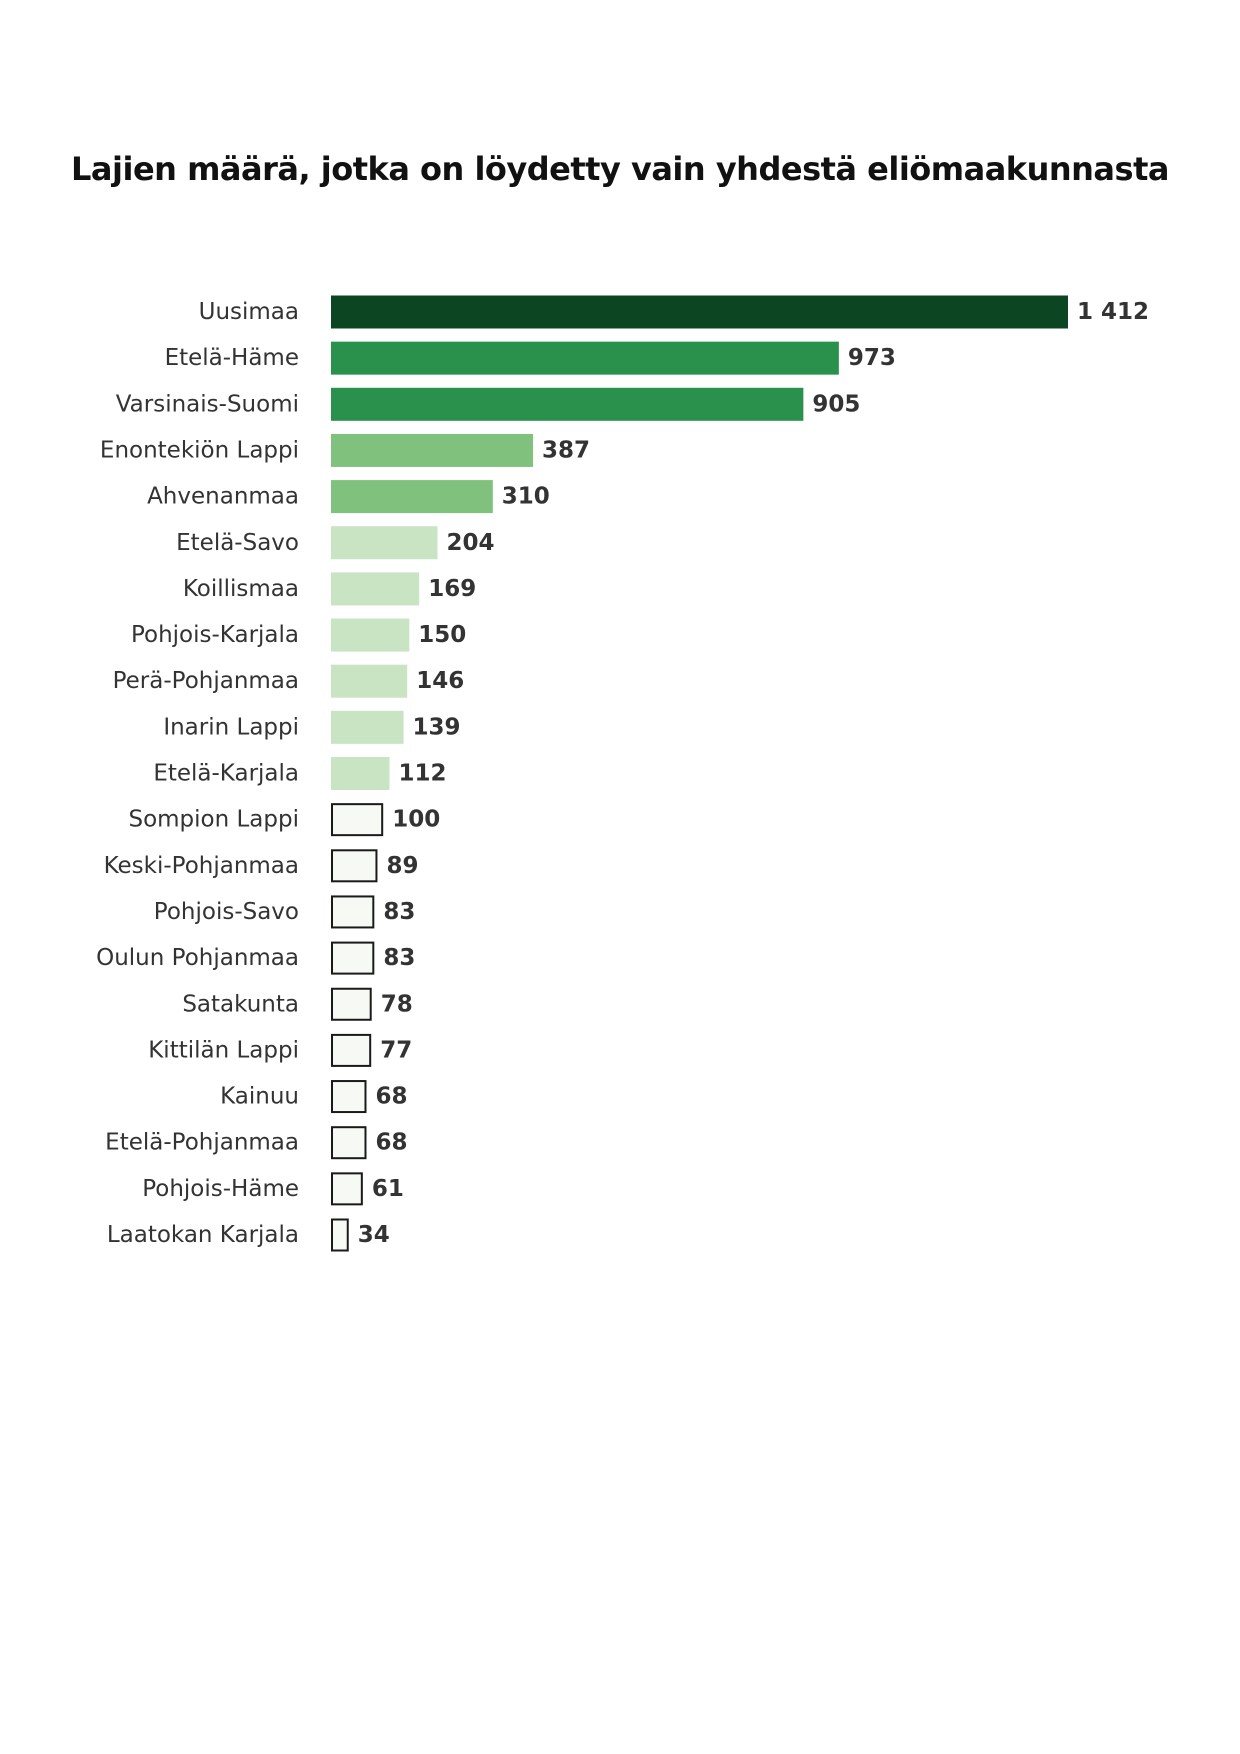 Image resolution: width=1240 pixels, height=1754 pixels. Describe the element at coordinates (437, 727) in the screenshot. I see `value-label-inarin-lappi: 139` at that location.